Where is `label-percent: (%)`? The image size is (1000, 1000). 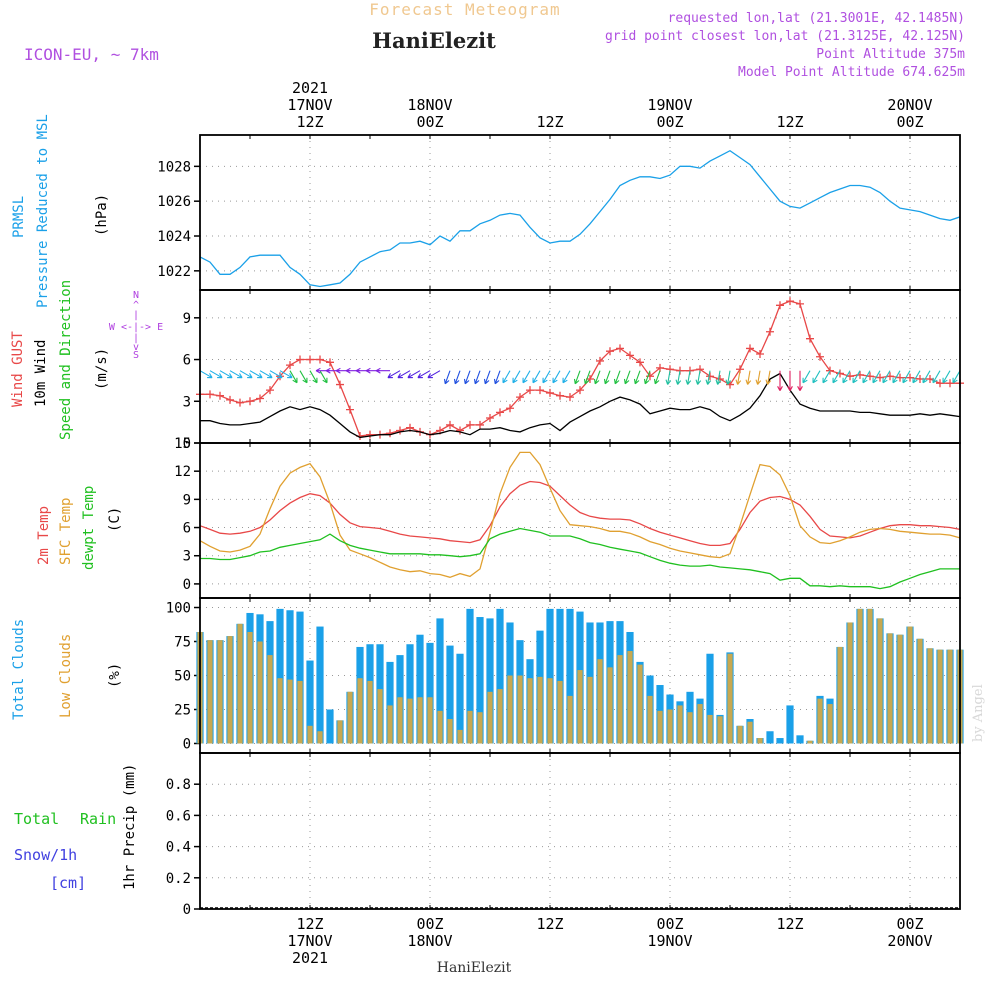 label-percent: (%) is located at coordinates (115, 675).